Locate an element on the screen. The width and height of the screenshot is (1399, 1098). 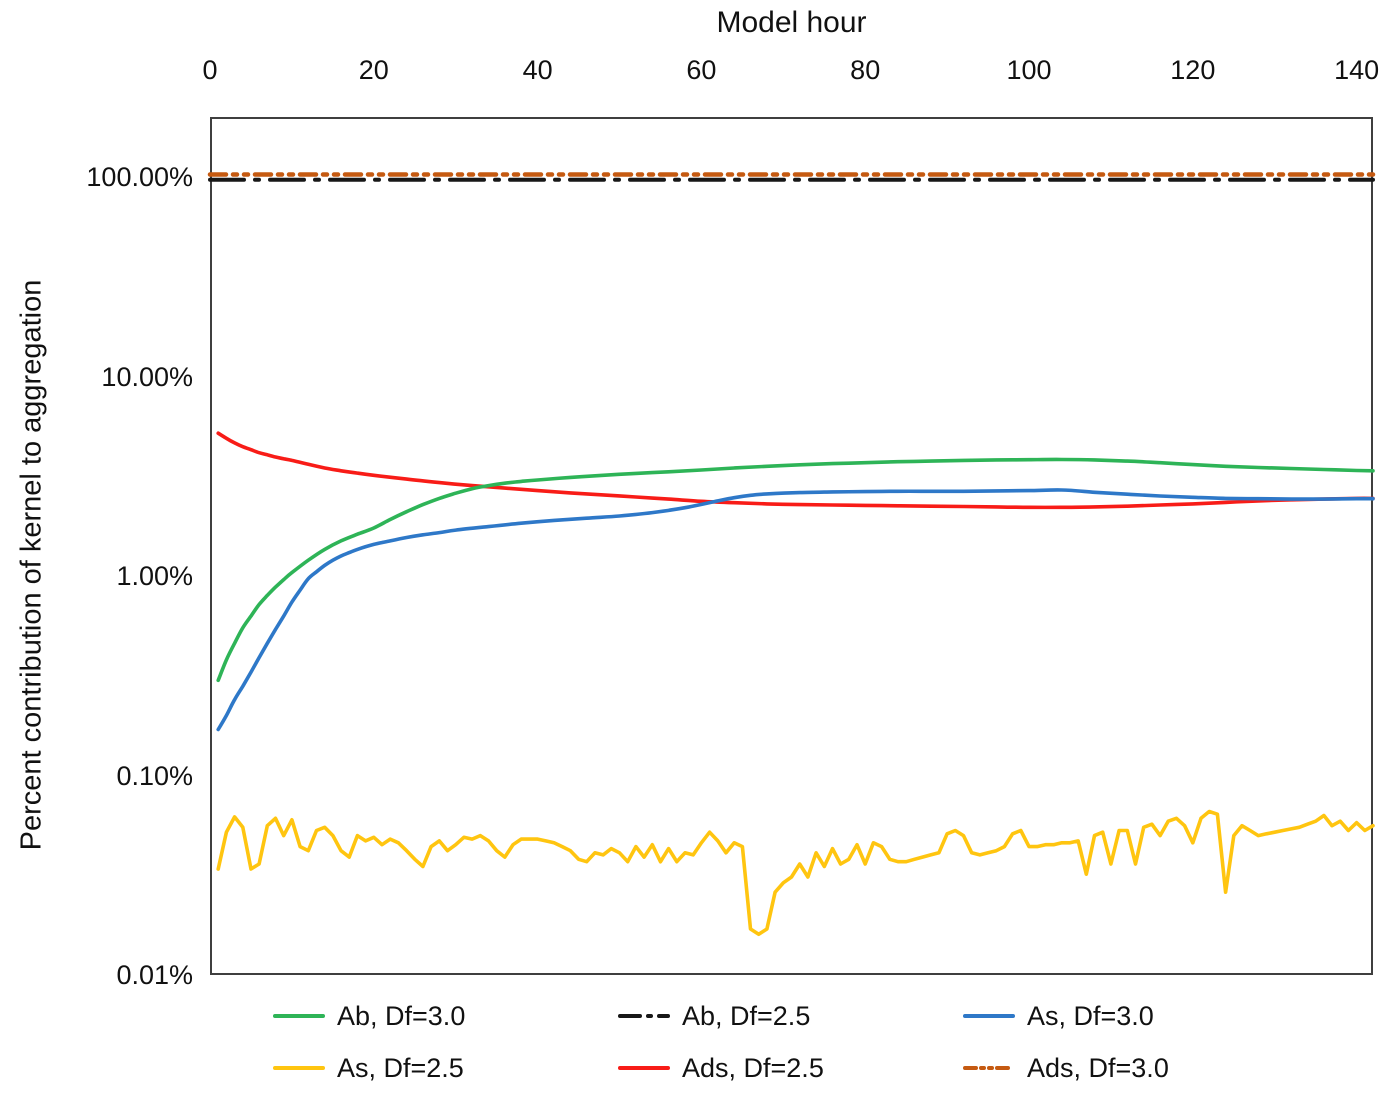
x-tick-label: 120 is located at coordinates (1193, 70).